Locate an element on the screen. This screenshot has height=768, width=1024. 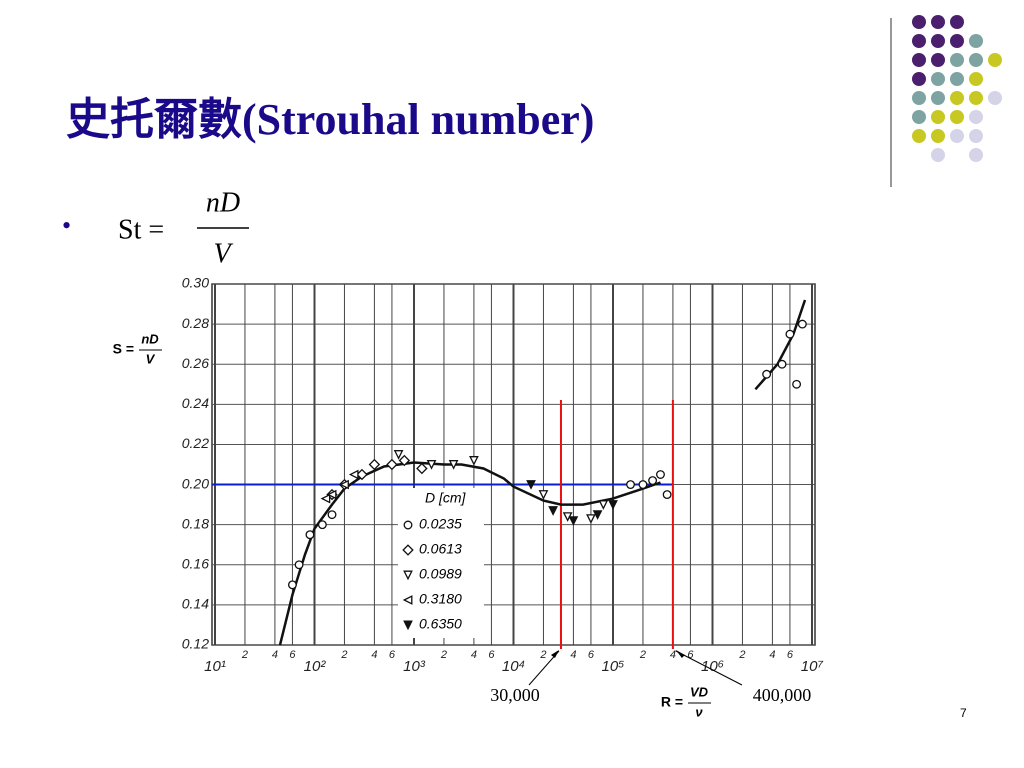
x-tick-label: 10⁴ is located at coordinates (513, 666).